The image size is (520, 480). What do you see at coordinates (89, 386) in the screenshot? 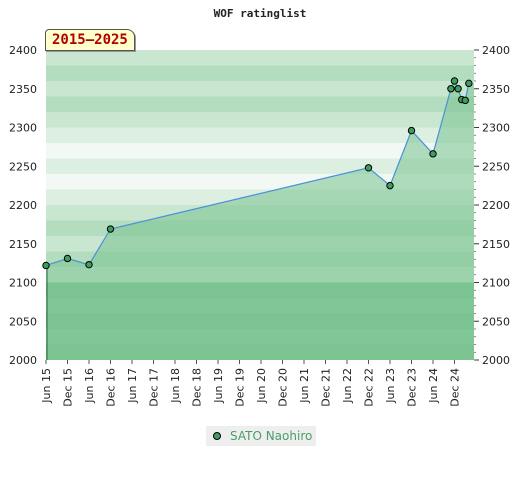
I see `x-tick-label: Jun 16` at bounding box center [89, 386].